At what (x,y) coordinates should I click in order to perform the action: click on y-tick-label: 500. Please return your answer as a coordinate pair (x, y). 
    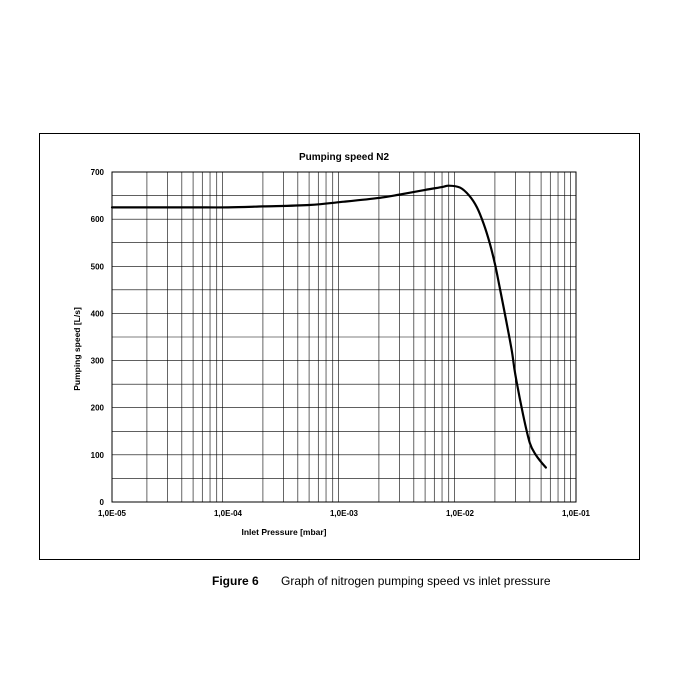
    Looking at the image, I should click on (98, 266).